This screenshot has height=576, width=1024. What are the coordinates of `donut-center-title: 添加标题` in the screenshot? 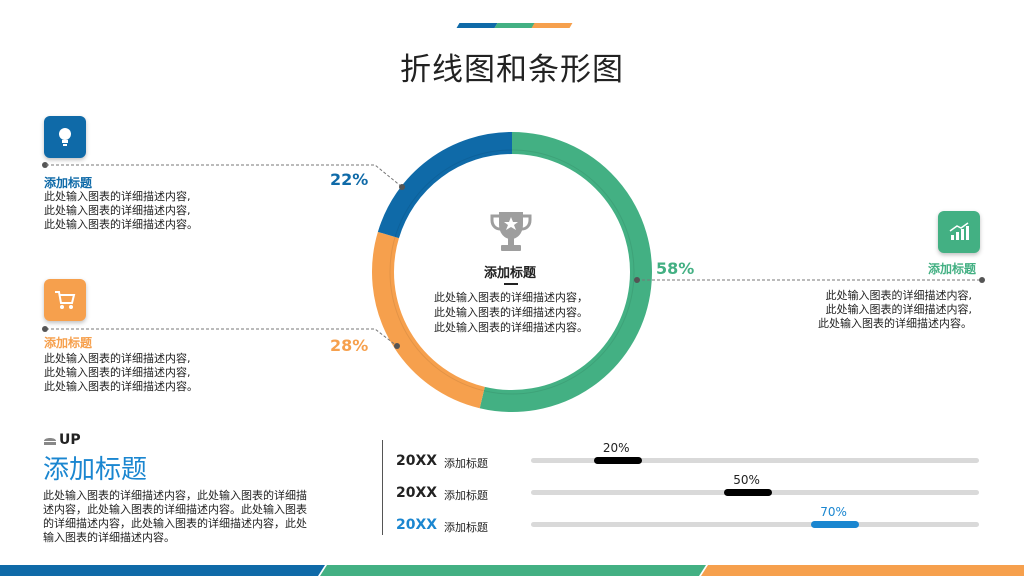 It's located at (509, 273).